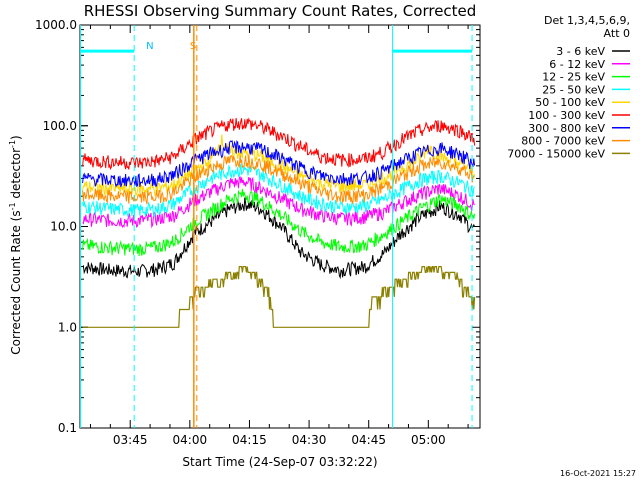 Image resolution: width=640 pixels, height=480 pixels. Describe the element at coordinates (12, 144) in the screenshot. I see `y-label-sup2: -1` at that location.